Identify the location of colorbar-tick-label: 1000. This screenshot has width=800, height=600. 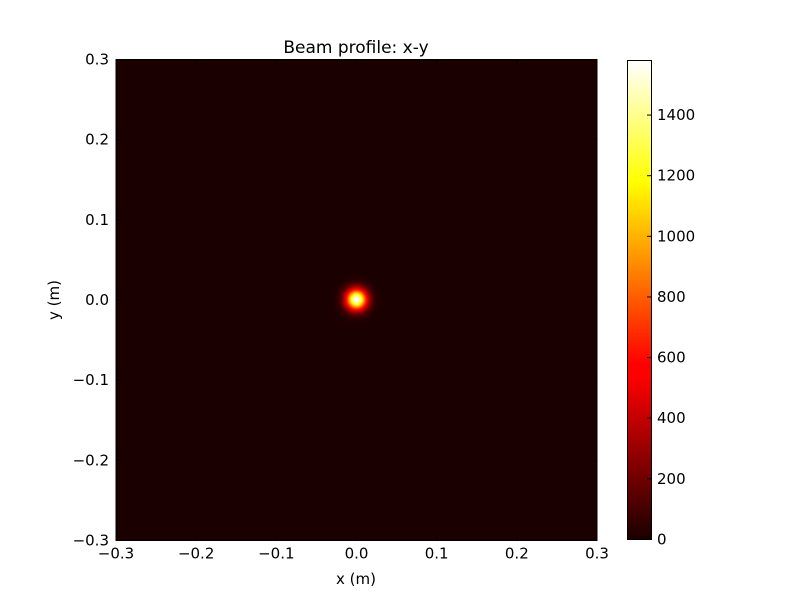
(676, 236).